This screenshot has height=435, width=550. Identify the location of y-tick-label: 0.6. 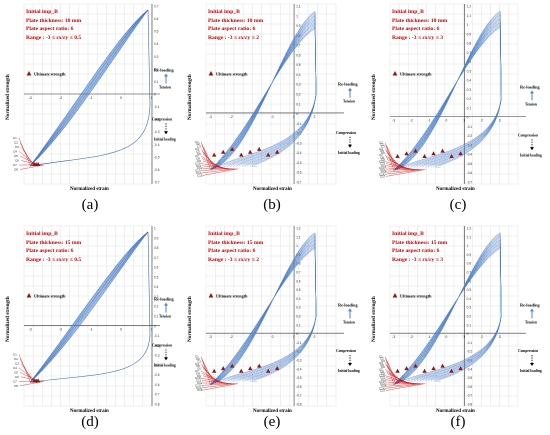
(298, 281).